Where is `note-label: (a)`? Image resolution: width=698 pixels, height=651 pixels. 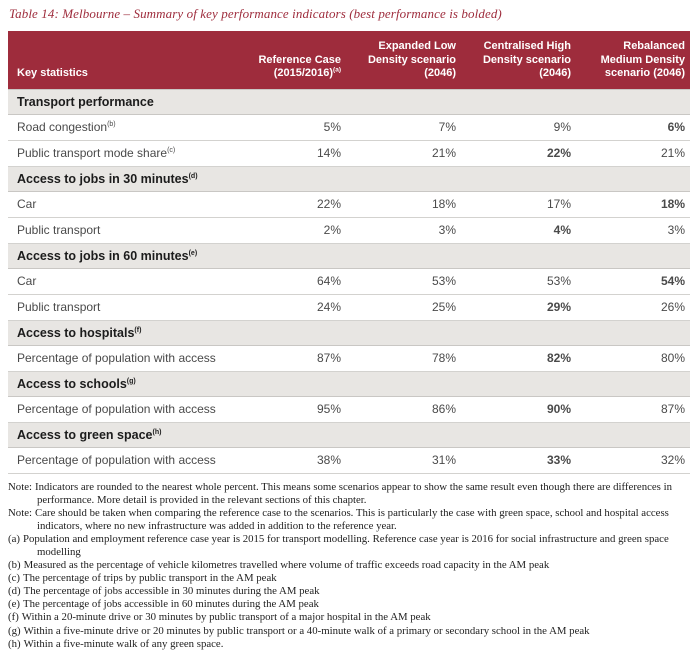 note-label: (a) is located at coordinates (14, 538).